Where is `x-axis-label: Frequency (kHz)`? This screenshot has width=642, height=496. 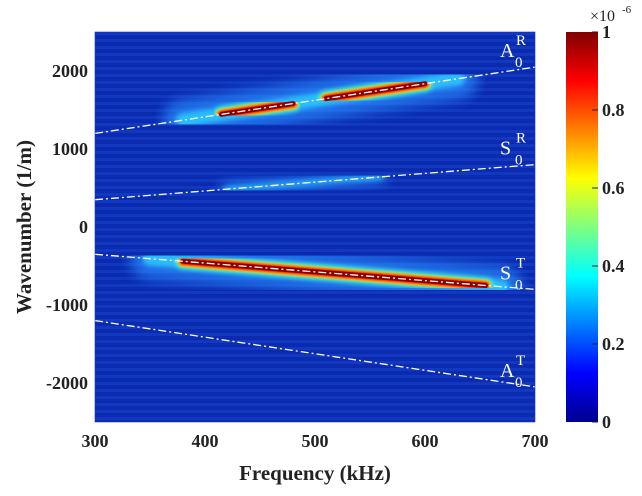 x-axis-label: Frequency (kHz) is located at coordinates (315, 473).